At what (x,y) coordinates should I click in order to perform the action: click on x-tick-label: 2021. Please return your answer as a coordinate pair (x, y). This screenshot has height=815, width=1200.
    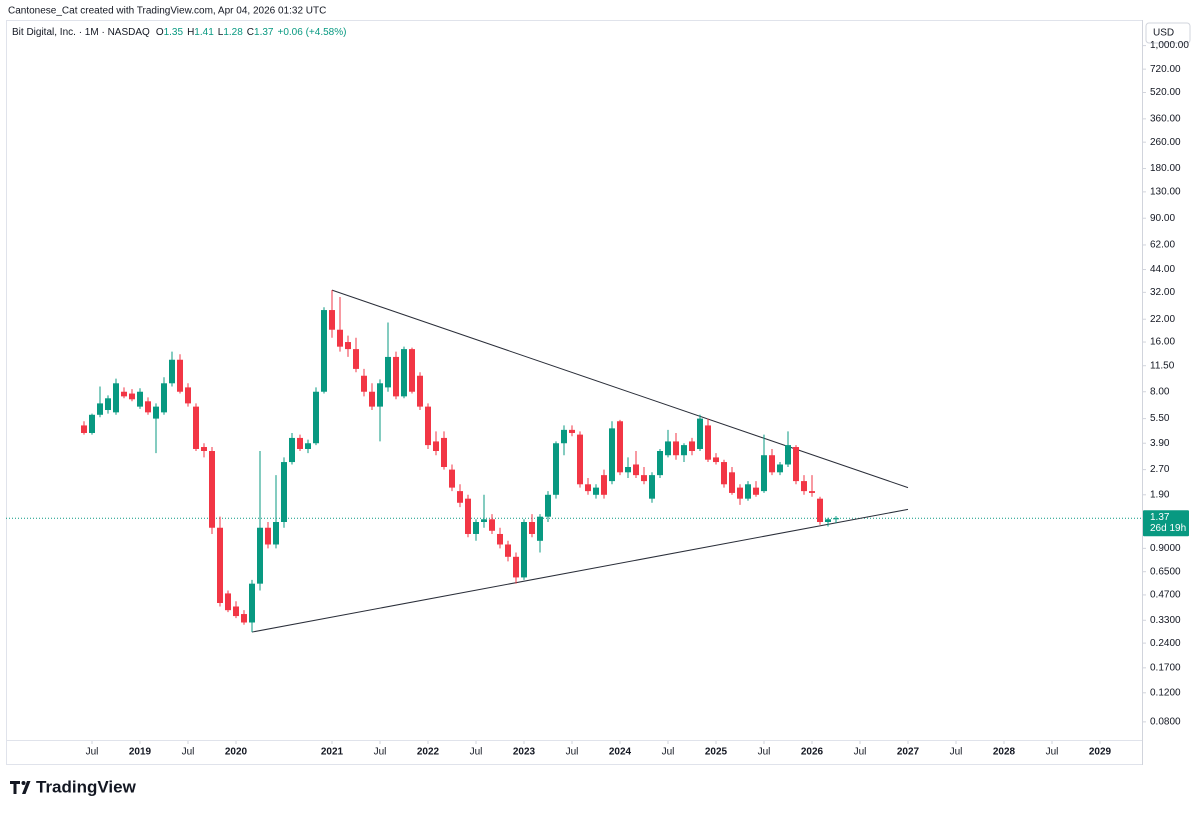
    Looking at the image, I should click on (332, 752).